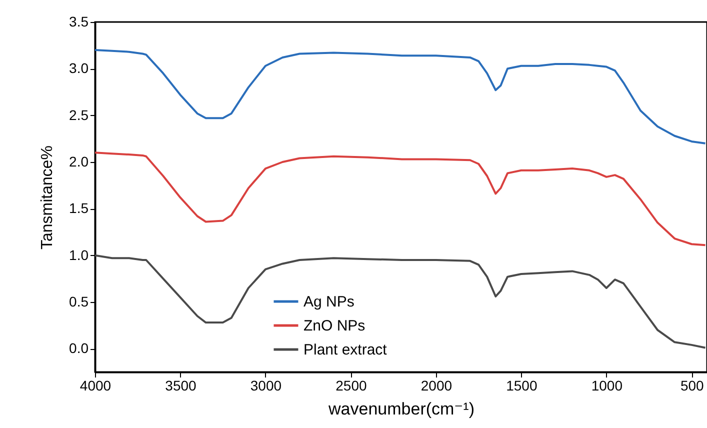  I want to click on y-tick-label: 1.5, so click(79, 208).